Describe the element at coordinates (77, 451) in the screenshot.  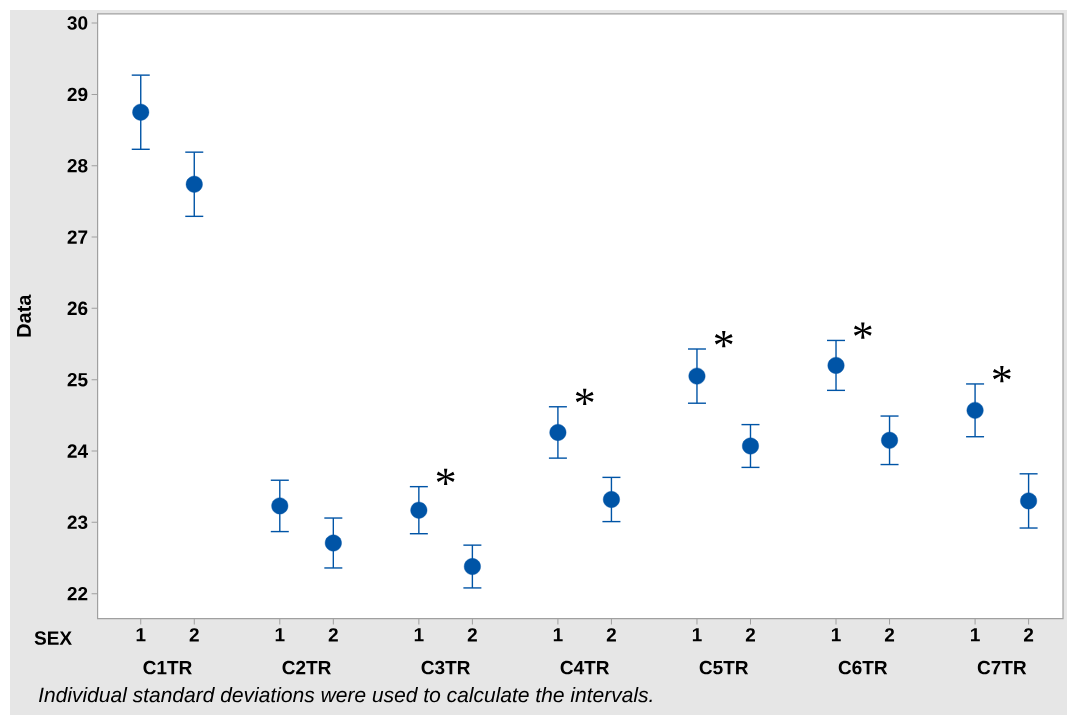
I see `y-tick-label: 24` at that location.